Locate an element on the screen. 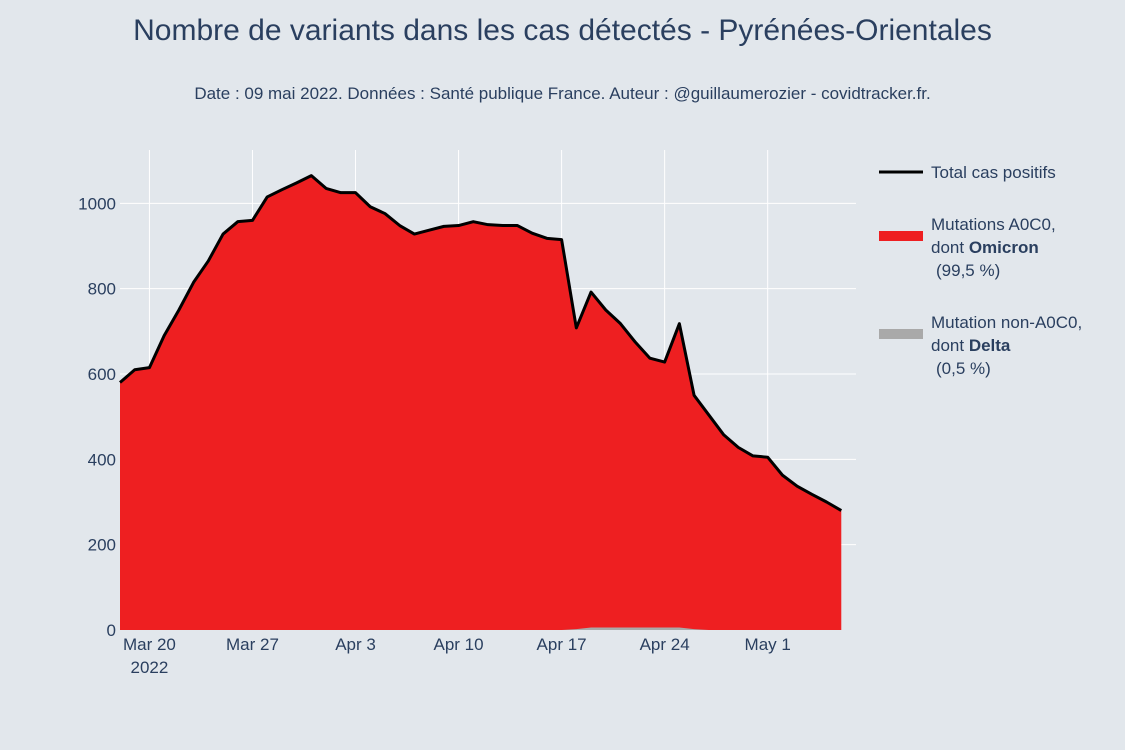 This screenshot has width=1125, height=750. legend-item-total: Total cas positifs is located at coordinates (967, 172).